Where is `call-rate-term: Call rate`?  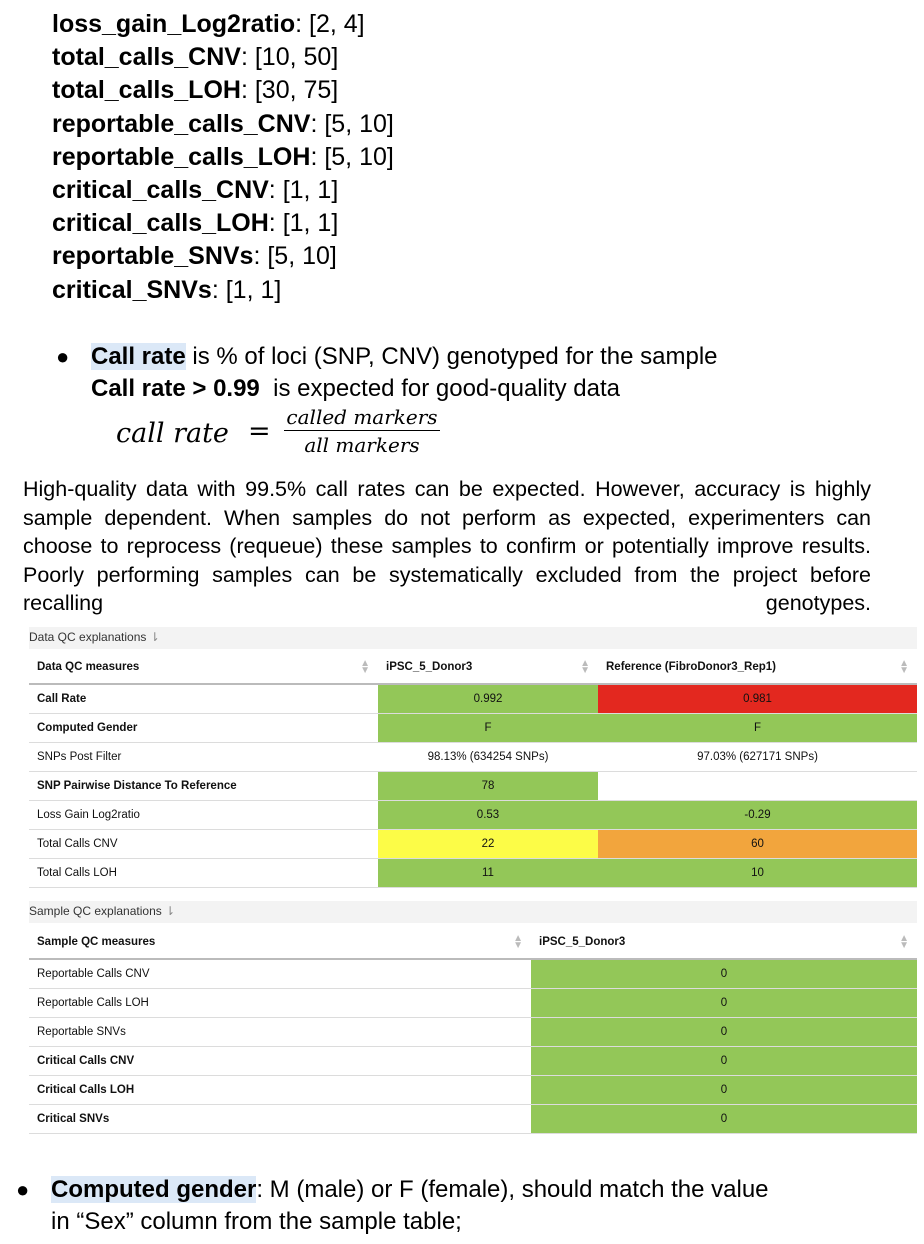 call-rate-term: Call rate is located at coordinates (138, 356).